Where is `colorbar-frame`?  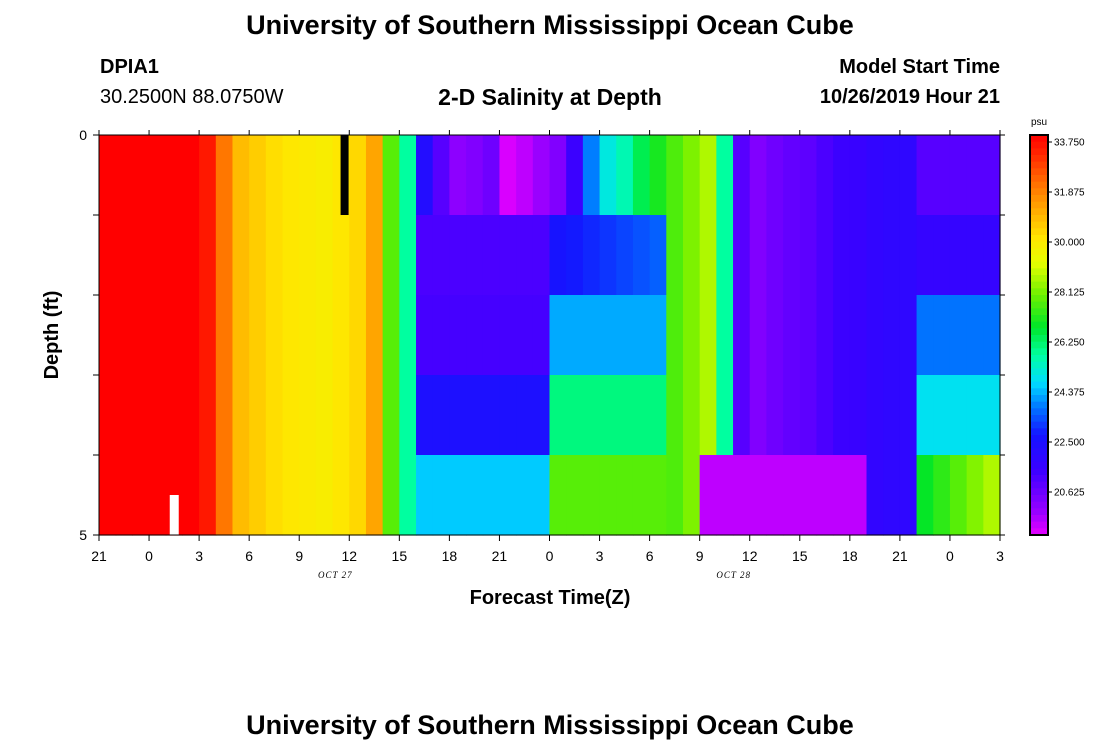
colorbar-frame is located at coordinates (1039, 335).